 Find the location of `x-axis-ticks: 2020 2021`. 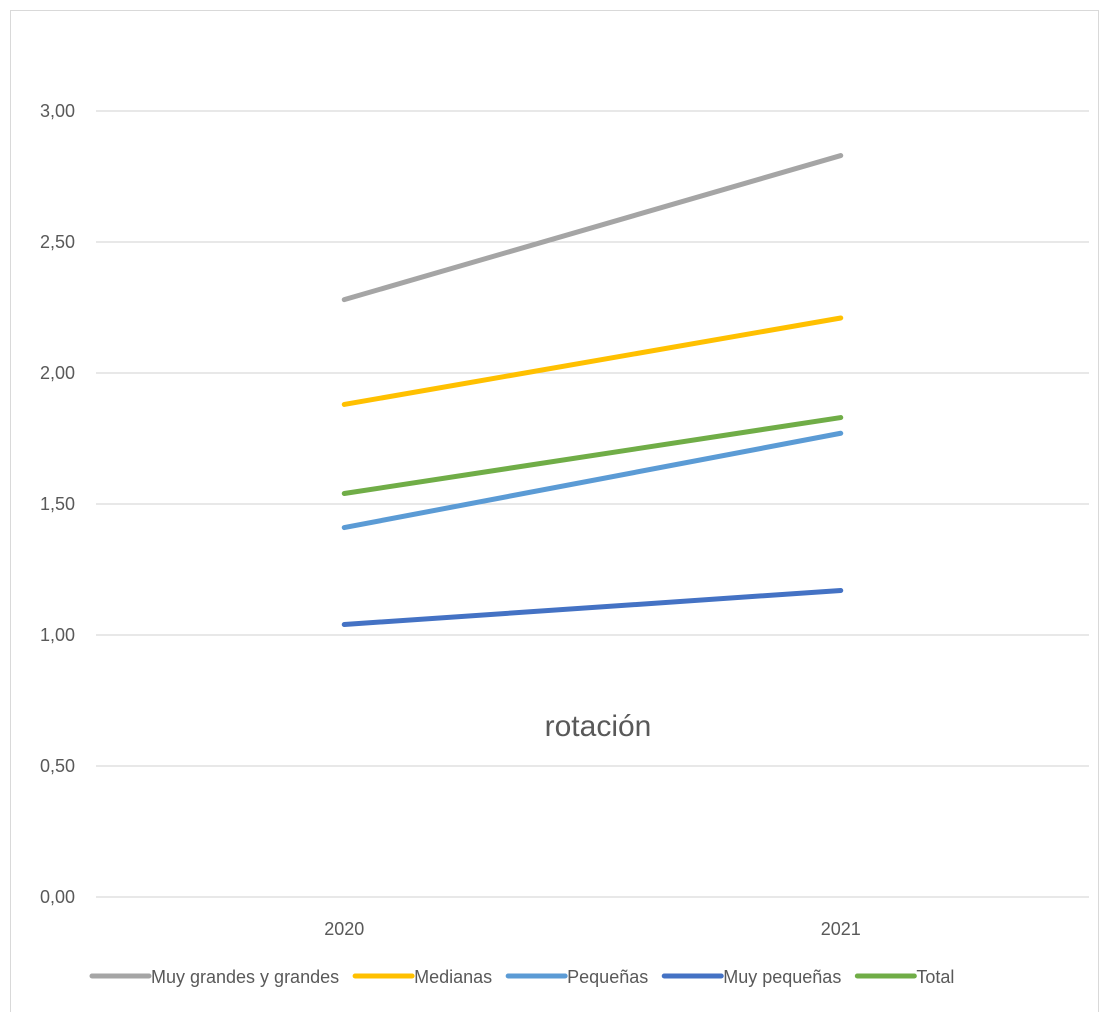

x-axis-ticks: 2020 2021 is located at coordinates (592, 929).